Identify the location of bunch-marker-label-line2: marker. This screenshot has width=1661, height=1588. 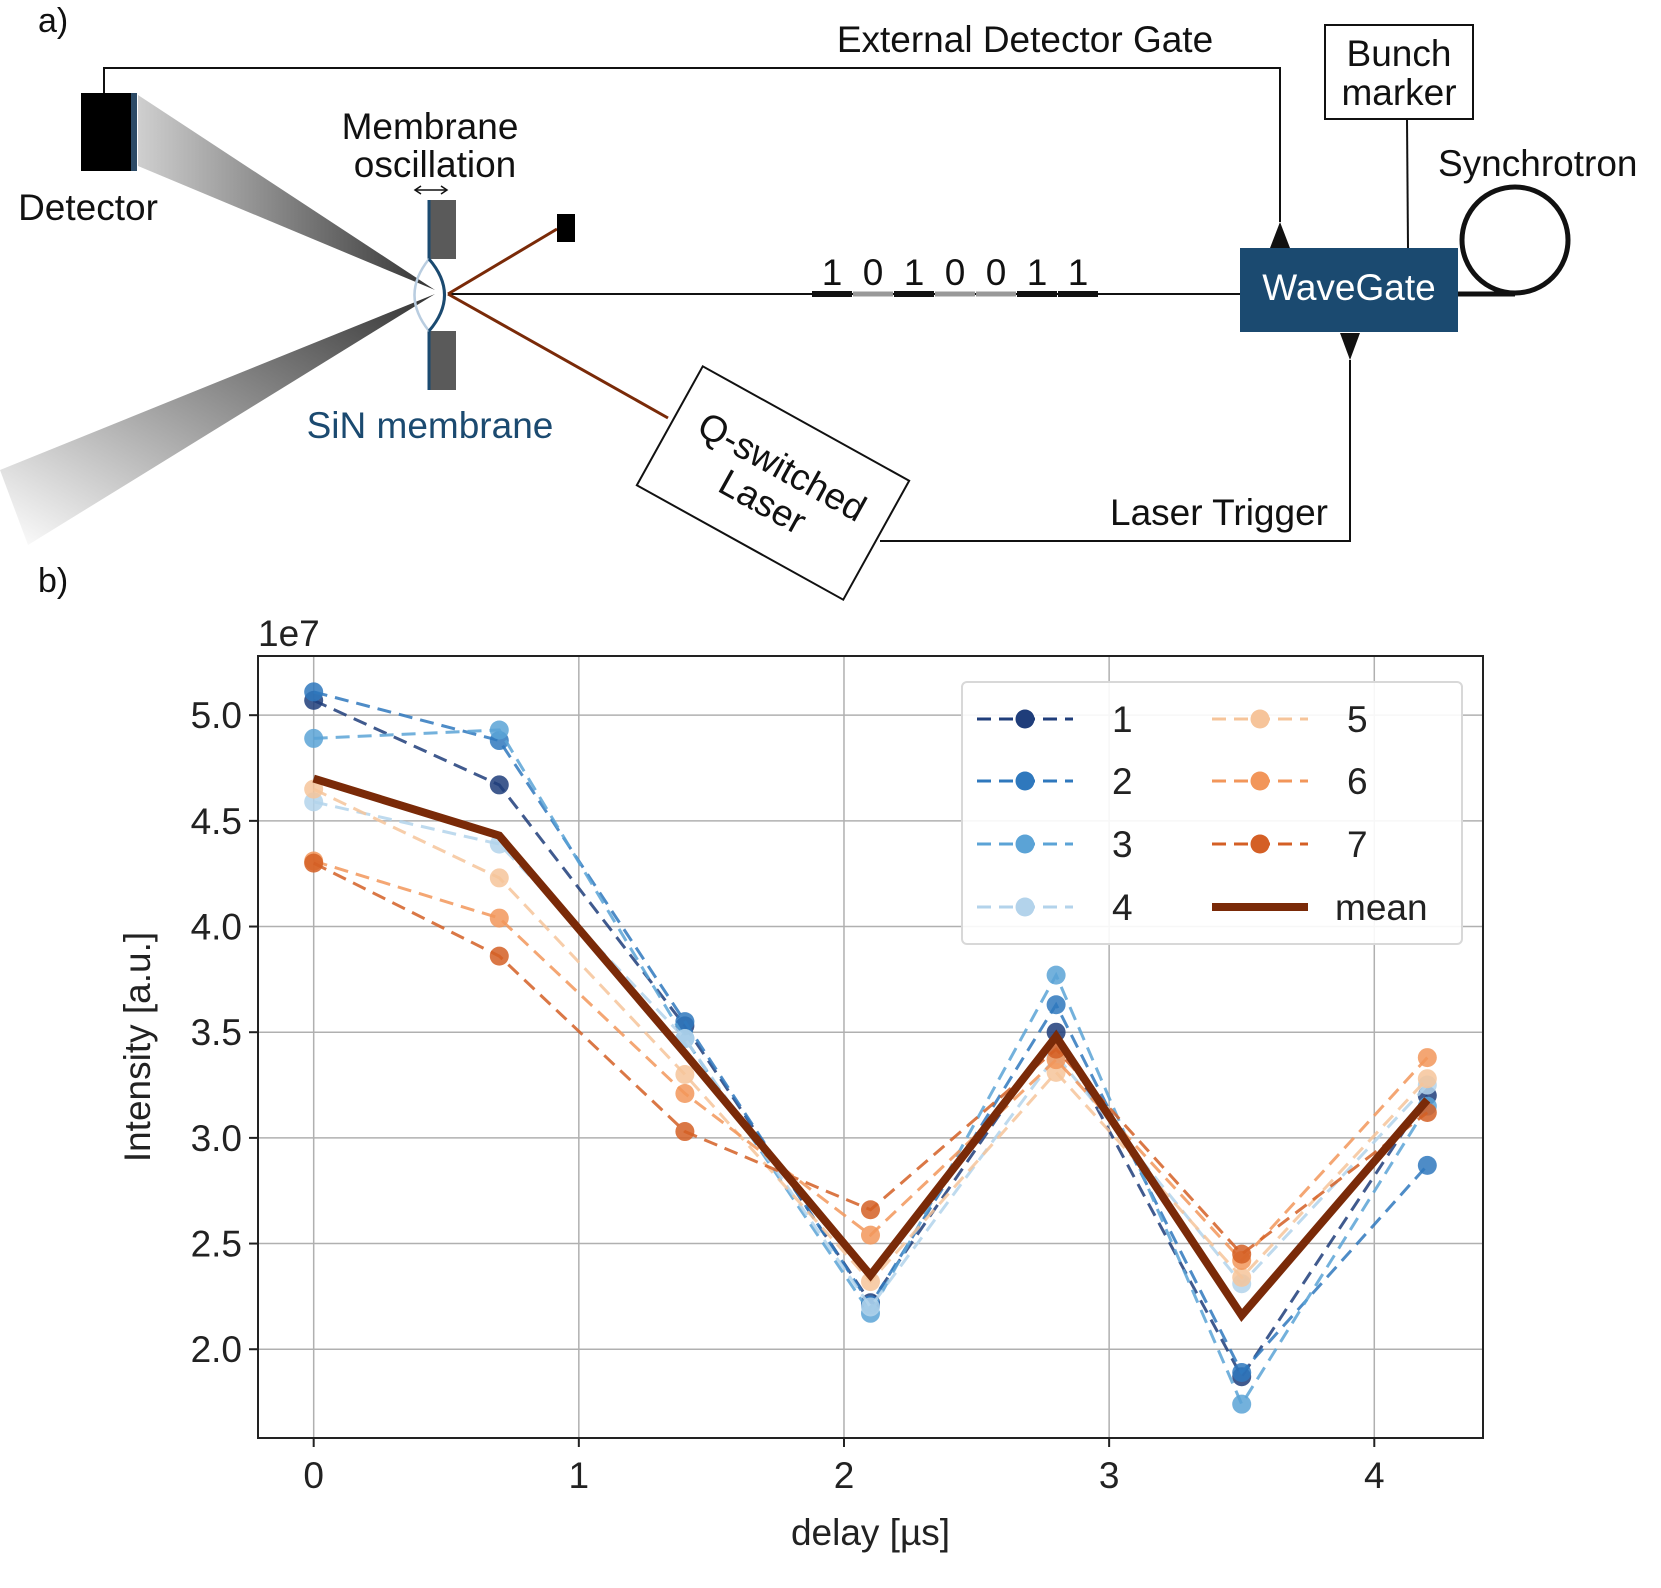
(1398, 92).